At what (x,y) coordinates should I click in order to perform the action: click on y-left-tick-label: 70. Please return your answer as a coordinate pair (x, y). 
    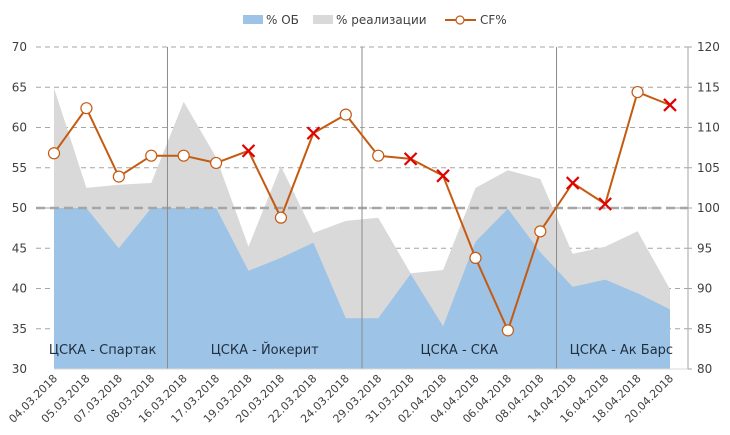
    Looking at the image, I should click on (19, 47).